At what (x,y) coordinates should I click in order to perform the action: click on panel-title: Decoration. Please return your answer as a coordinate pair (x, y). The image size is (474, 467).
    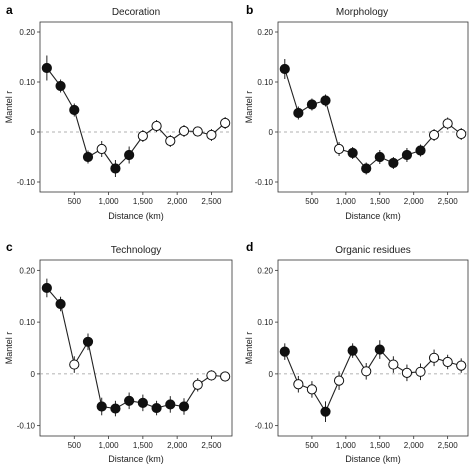
    Looking at the image, I should click on (136, 12).